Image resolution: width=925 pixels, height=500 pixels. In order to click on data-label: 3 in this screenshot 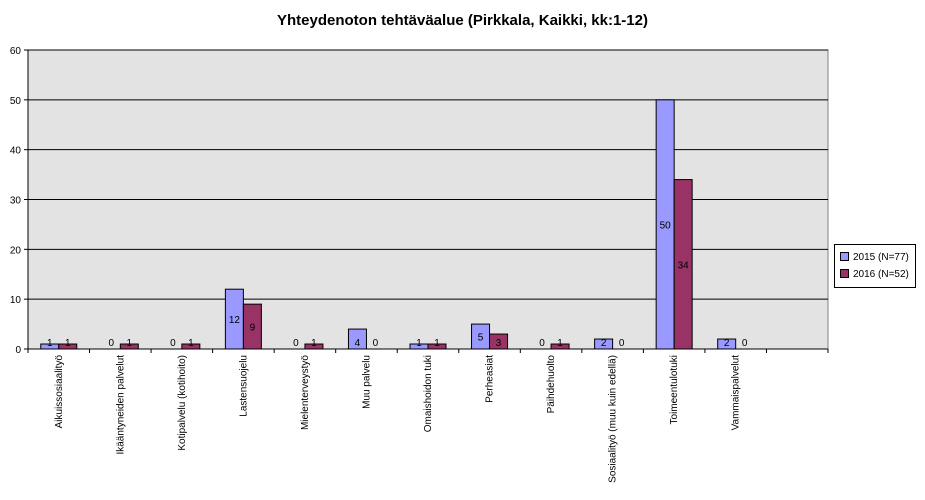, I will do `click(499, 343)`.